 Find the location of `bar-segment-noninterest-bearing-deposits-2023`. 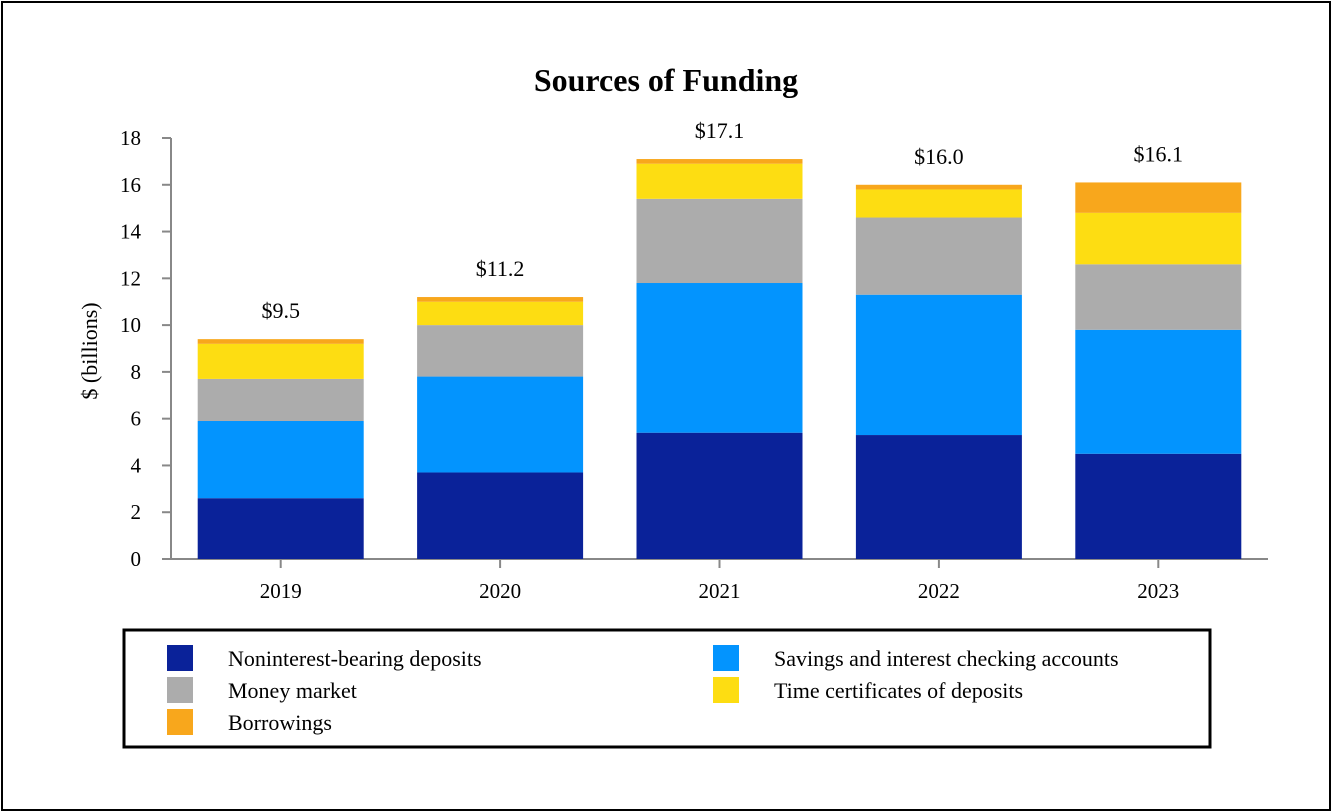

bar-segment-noninterest-bearing-deposits-2023 is located at coordinates (1158, 506).